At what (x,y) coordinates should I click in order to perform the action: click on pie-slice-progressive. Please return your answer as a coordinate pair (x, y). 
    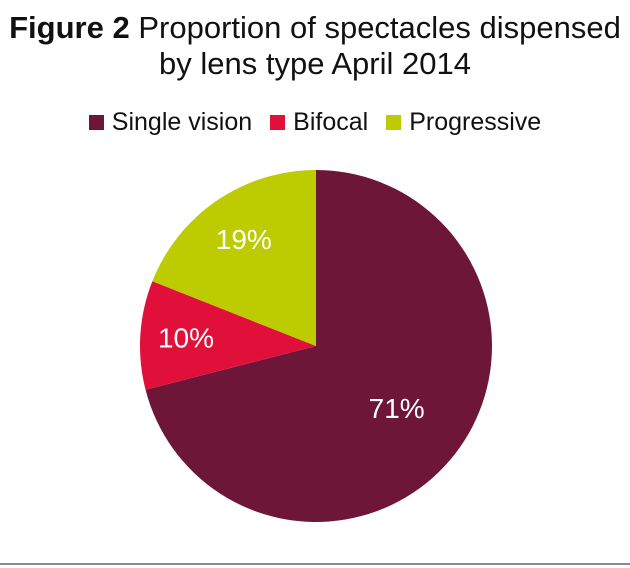
    Looking at the image, I should click on (234, 258).